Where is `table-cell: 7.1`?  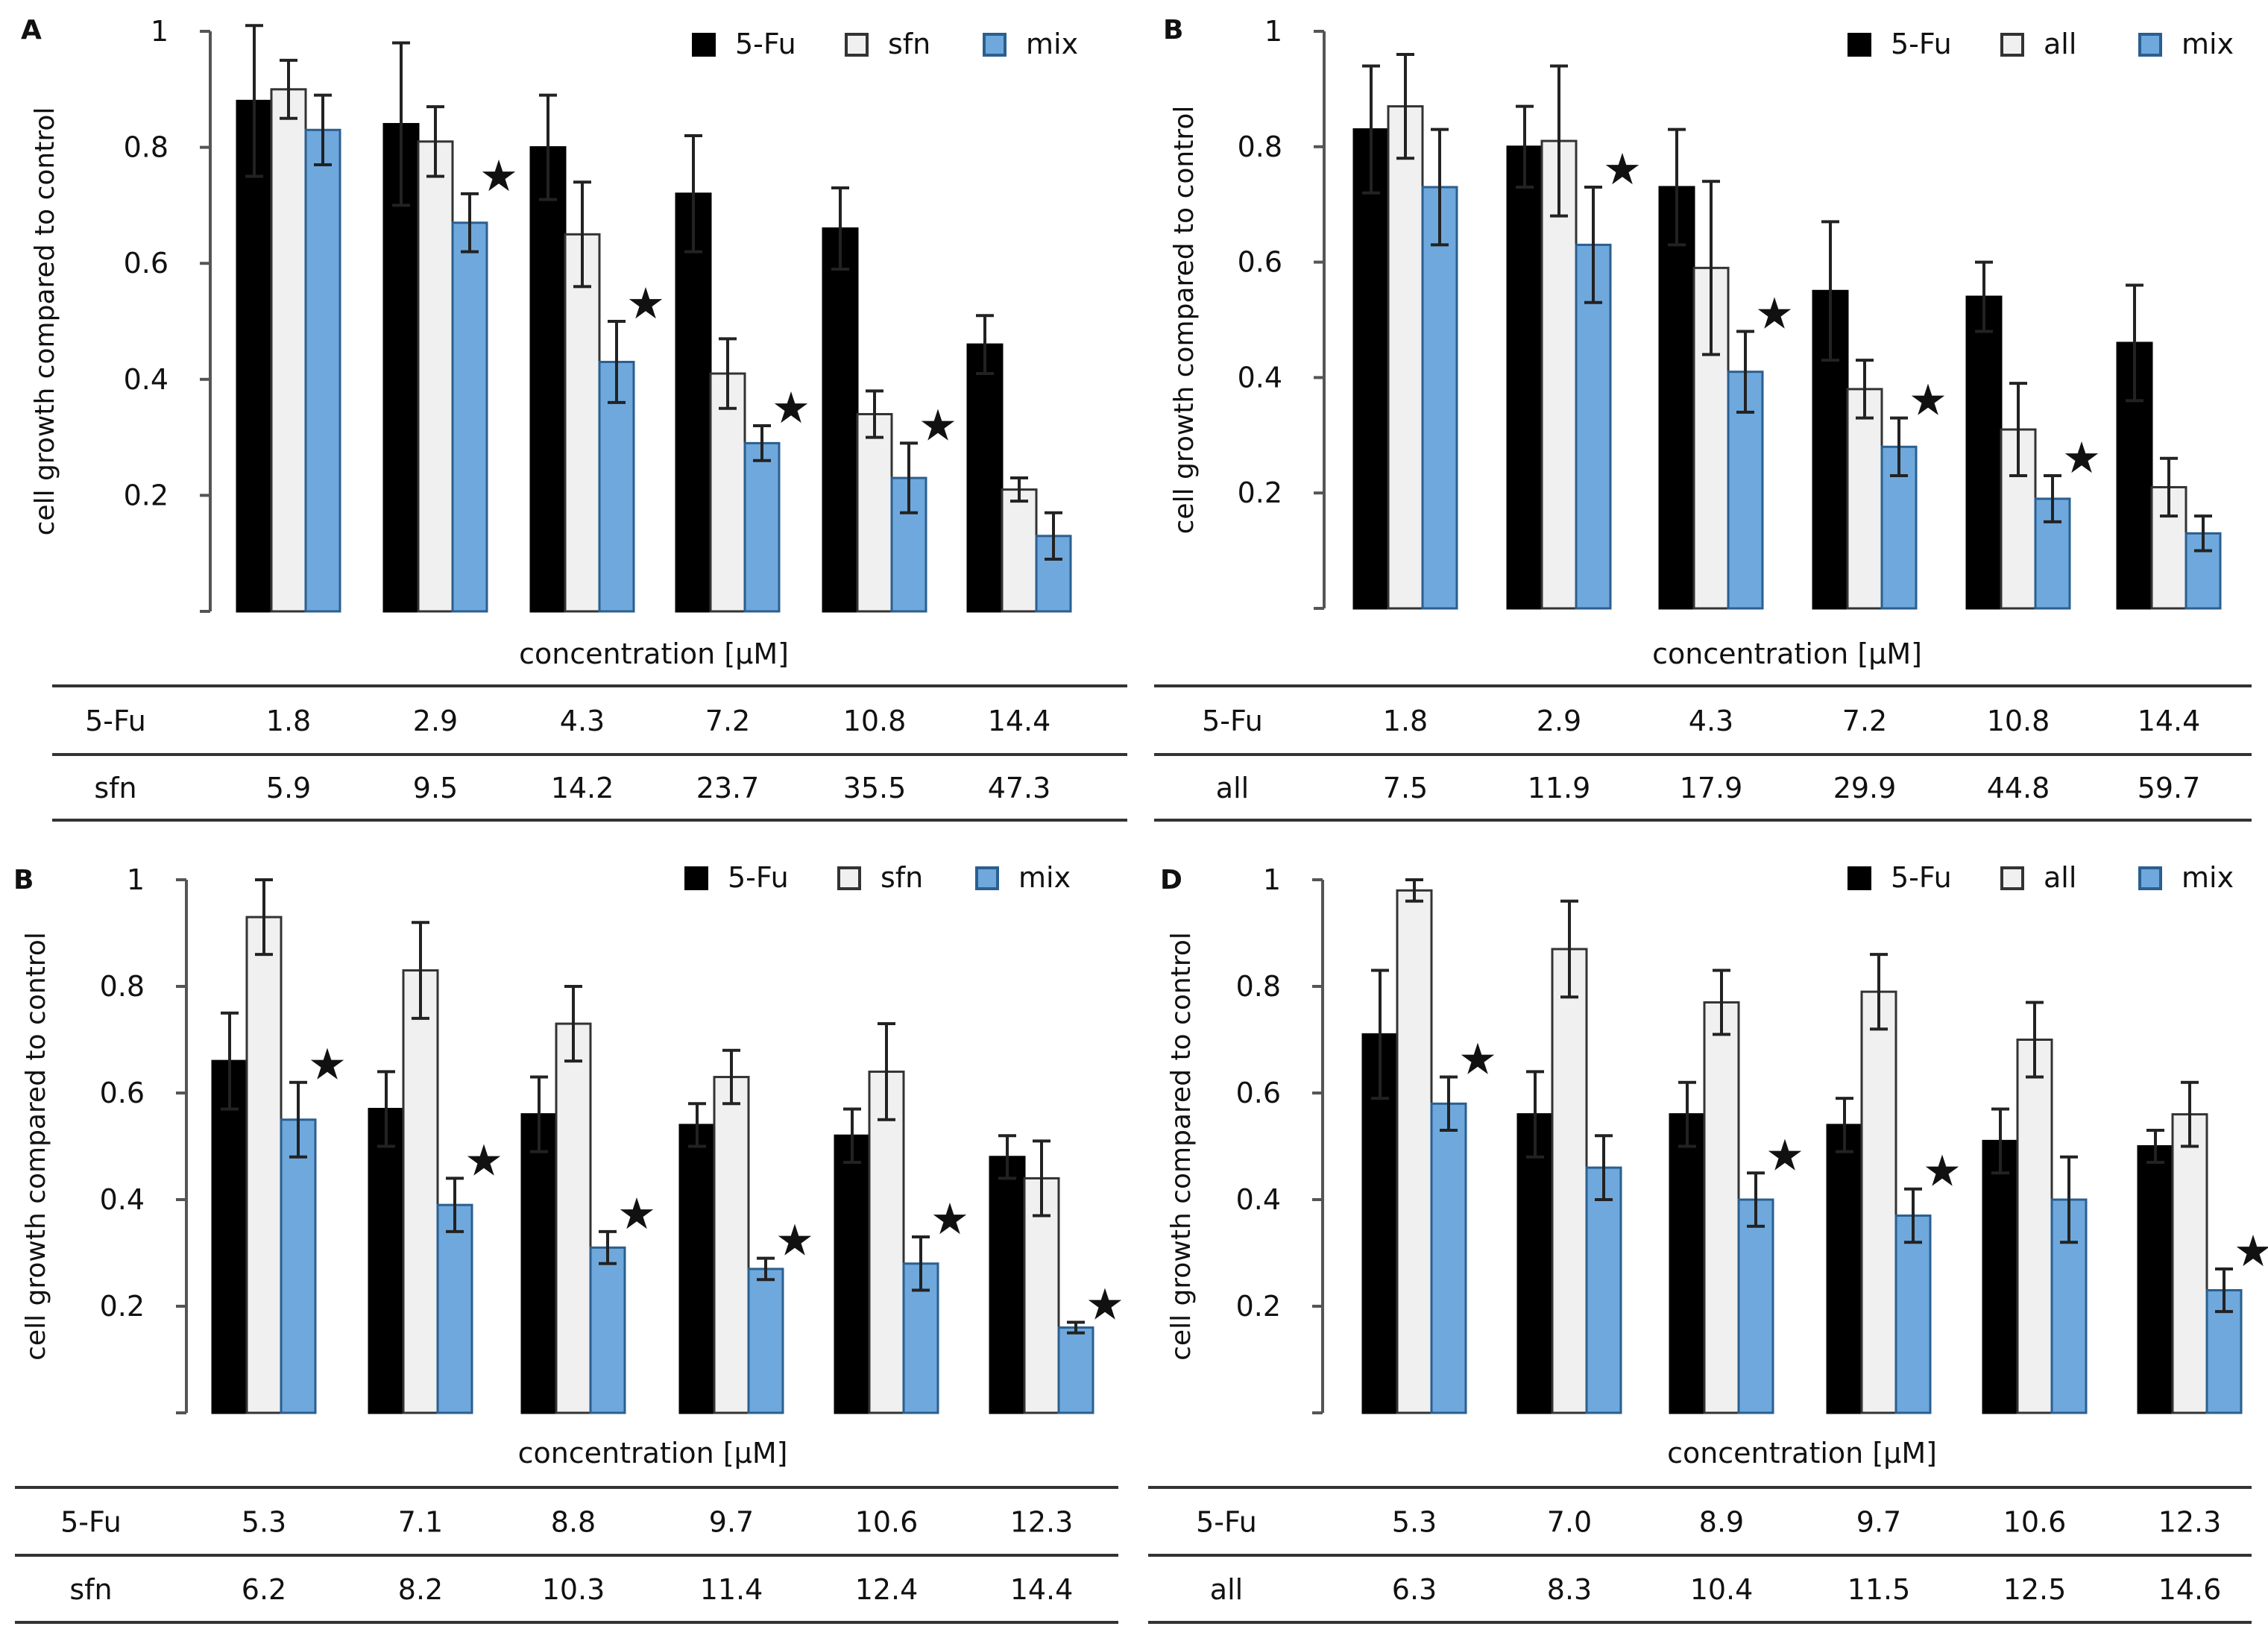
table-cell: 7.1 is located at coordinates (420, 1523).